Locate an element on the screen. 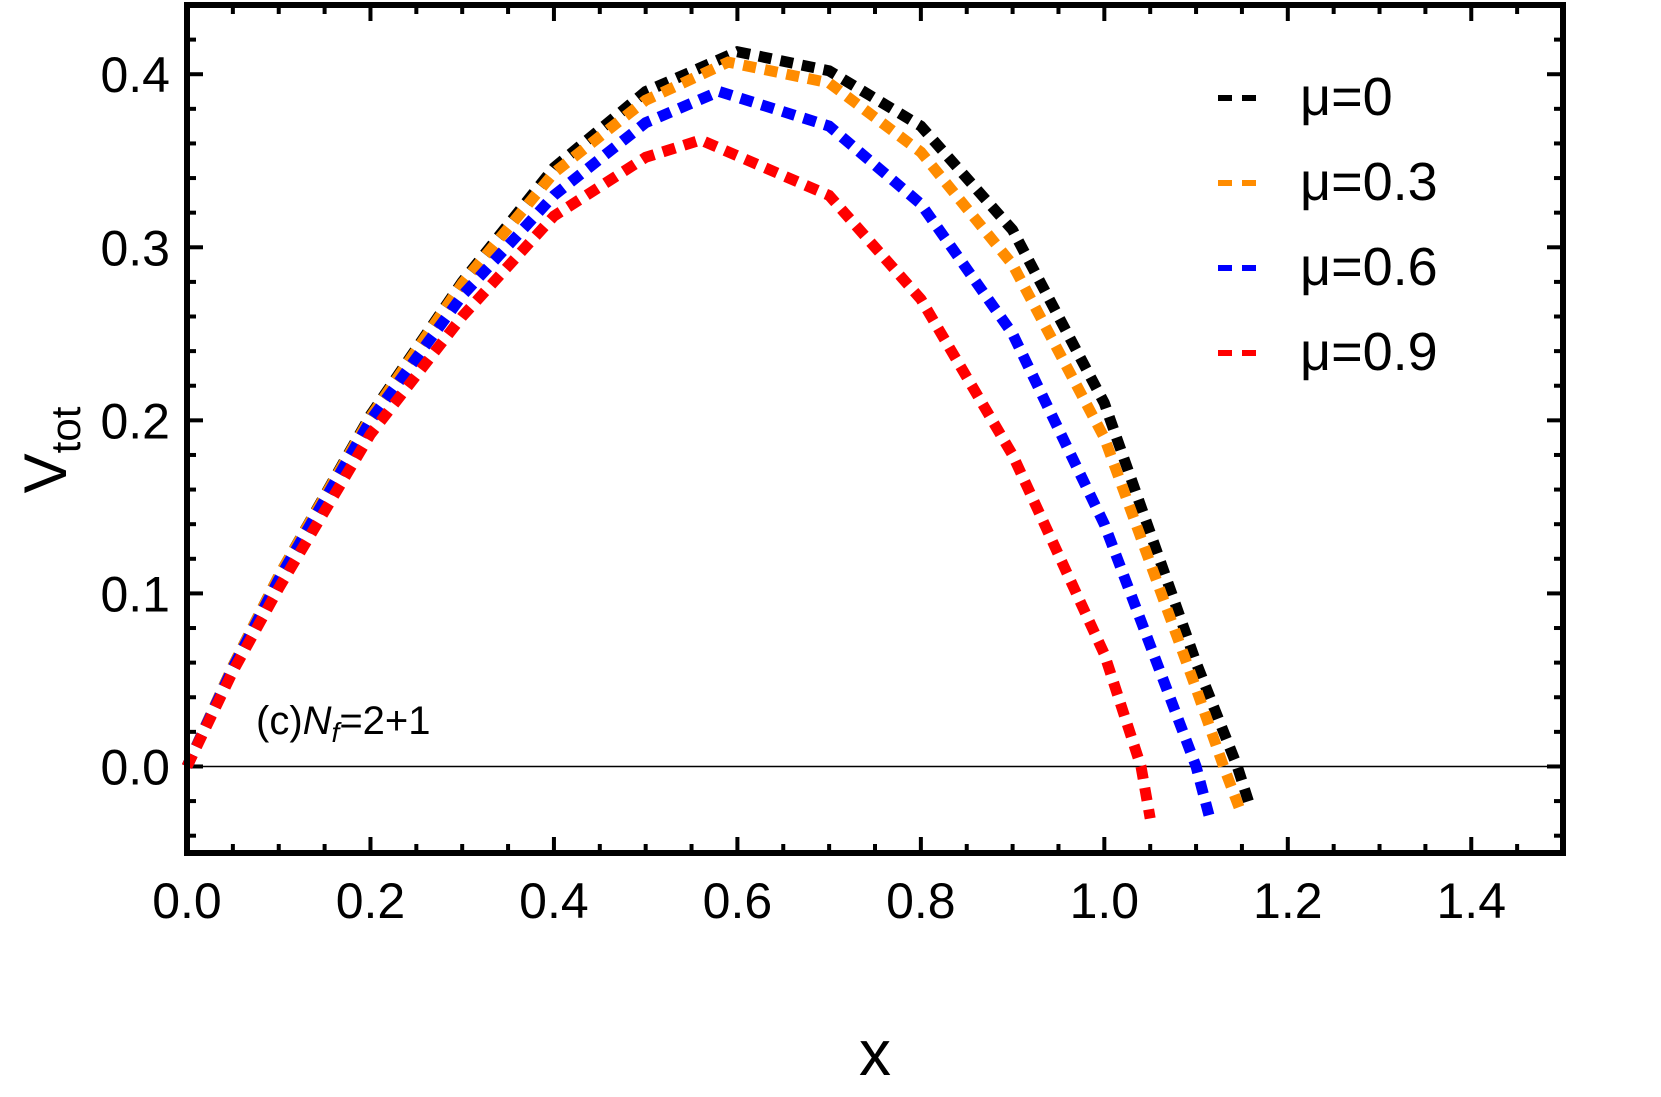 The image size is (1661, 1097). y-tick-label: 0.0 is located at coordinates (135, 767).